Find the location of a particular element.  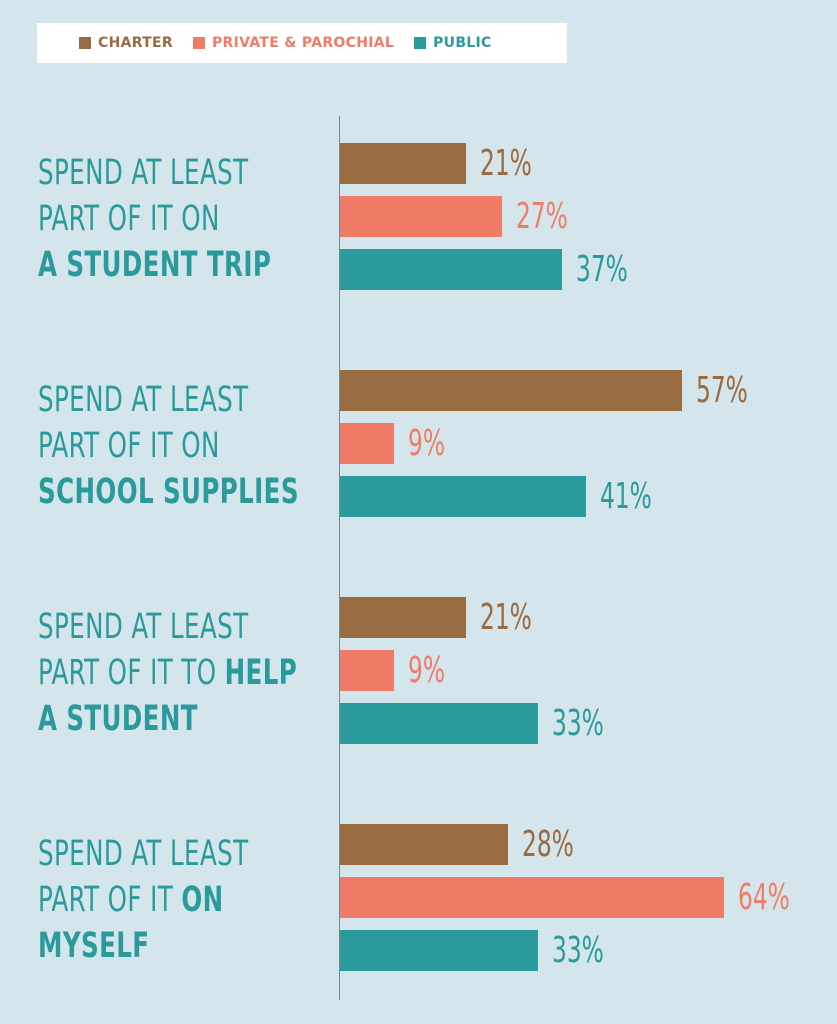

category-label-bold: MYSELF is located at coordinates (94, 946).